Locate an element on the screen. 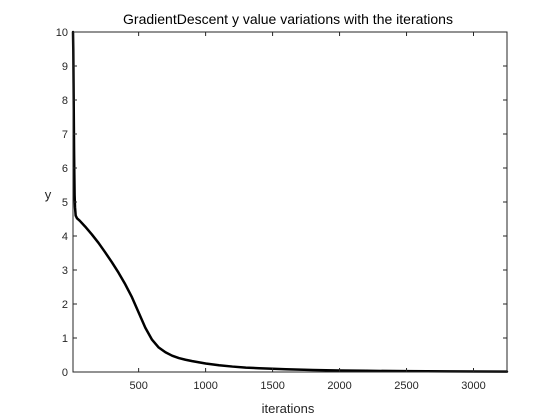 The width and height of the screenshot is (560, 420). y-axis-label: y is located at coordinates (48, 194).